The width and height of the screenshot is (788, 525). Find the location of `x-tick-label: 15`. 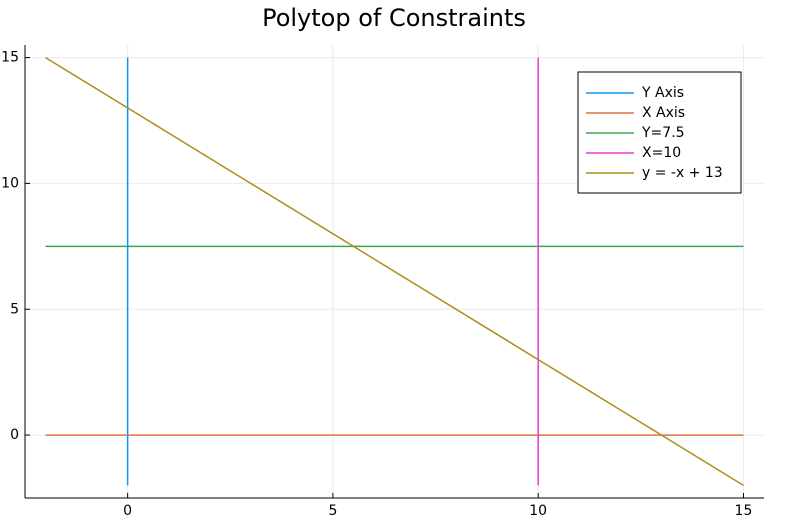

x-tick-label: 15 is located at coordinates (744, 511).